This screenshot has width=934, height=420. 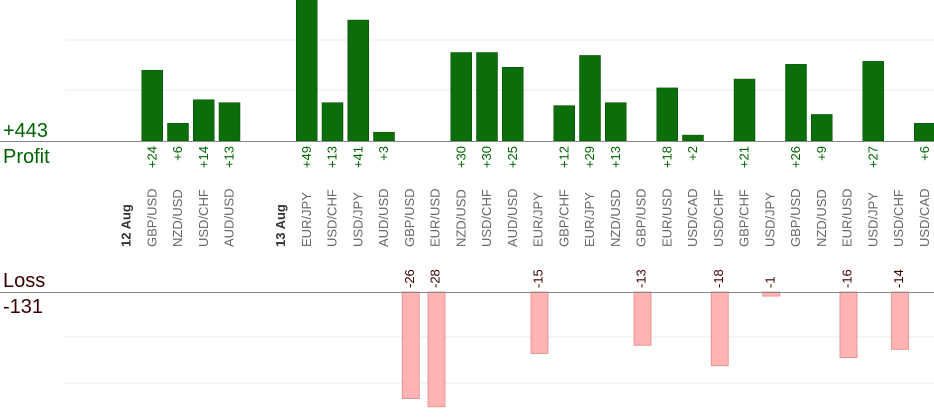 What do you see at coordinates (769, 282) in the screenshot?
I see `loss-value-label: -1` at bounding box center [769, 282].